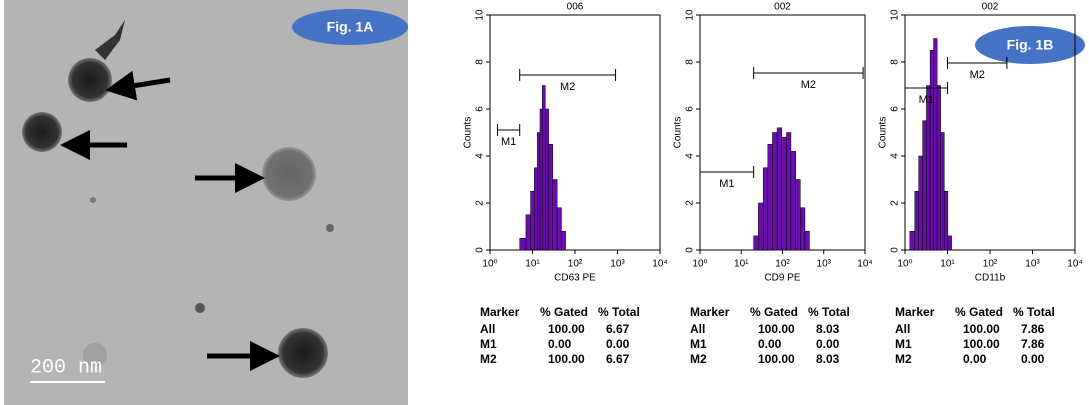  Describe the element at coordinates (1033, 344) in the screenshot. I see `table-cell: 7.86` at that location.